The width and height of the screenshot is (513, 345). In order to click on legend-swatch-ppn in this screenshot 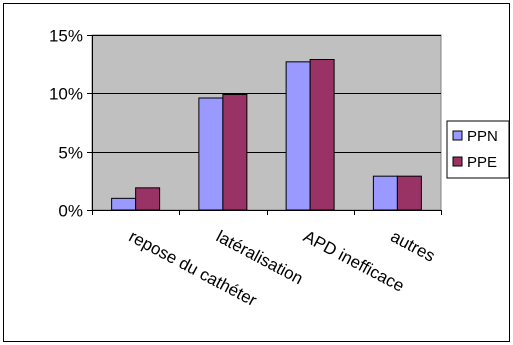, I will do `click(457, 135)`.